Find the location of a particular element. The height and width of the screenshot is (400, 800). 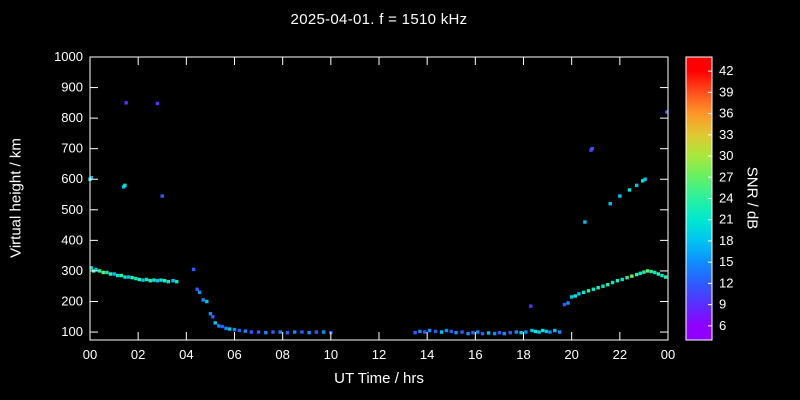

svg-text: 21 is located at coordinates (726, 219).